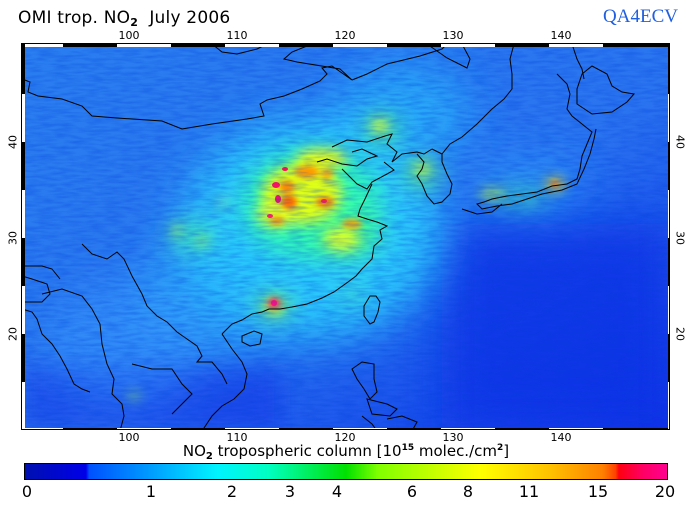 The width and height of the screenshot is (692, 507). What do you see at coordinates (13, 334) in the screenshot?
I see `lat-tick-left: 20` at bounding box center [13, 334].